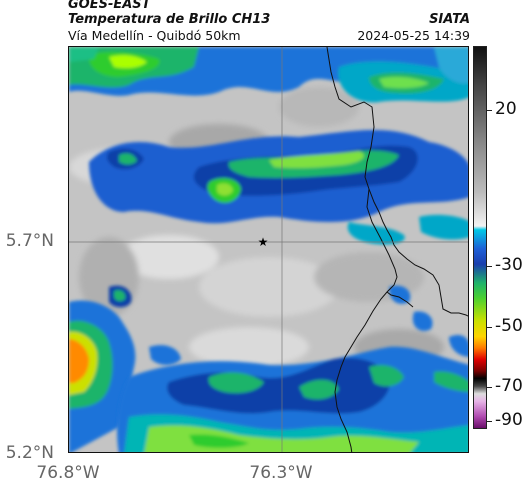 The image size is (526, 491). Describe the element at coordinates (268, 75) in the screenshot. I see `cloud-top` at that location.